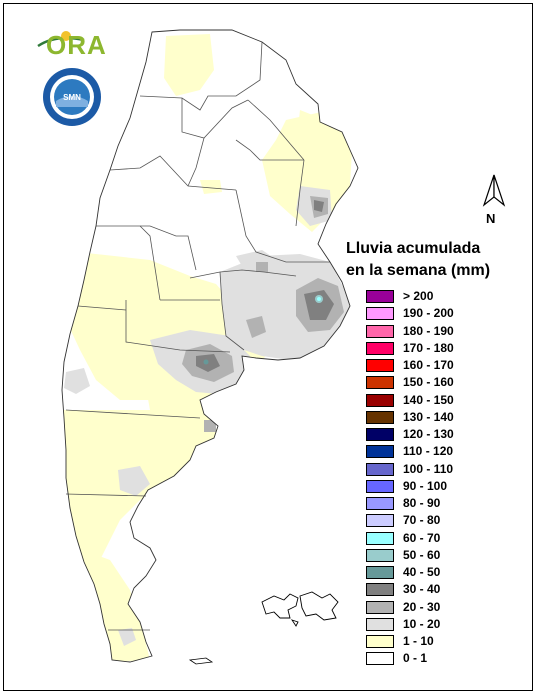 This screenshot has height=696, width=538. Describe the element at coordinates (428, 399) in the screenshot. I see `legend-label: 140 - 150` at that location.